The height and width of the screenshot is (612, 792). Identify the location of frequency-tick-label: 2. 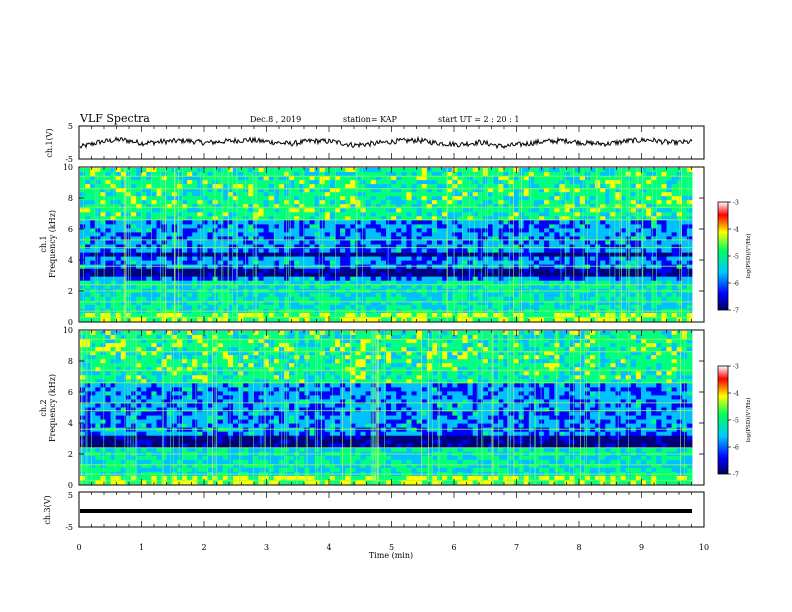
(70, 291).